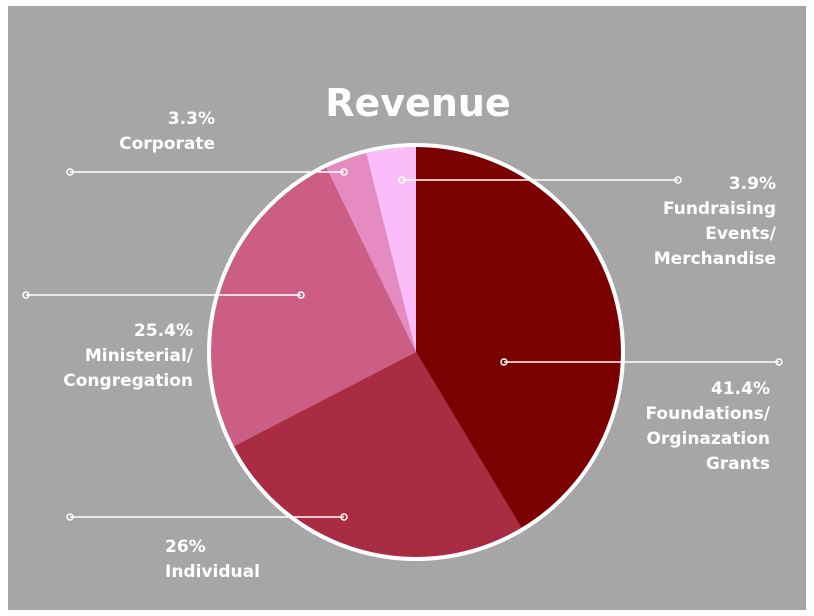 Image resolution: width=814 pixels, height=616 pixels. Describe the element at coordinates (191, 119) in the screenshot. I see `value-label: 3.3%` at that location.